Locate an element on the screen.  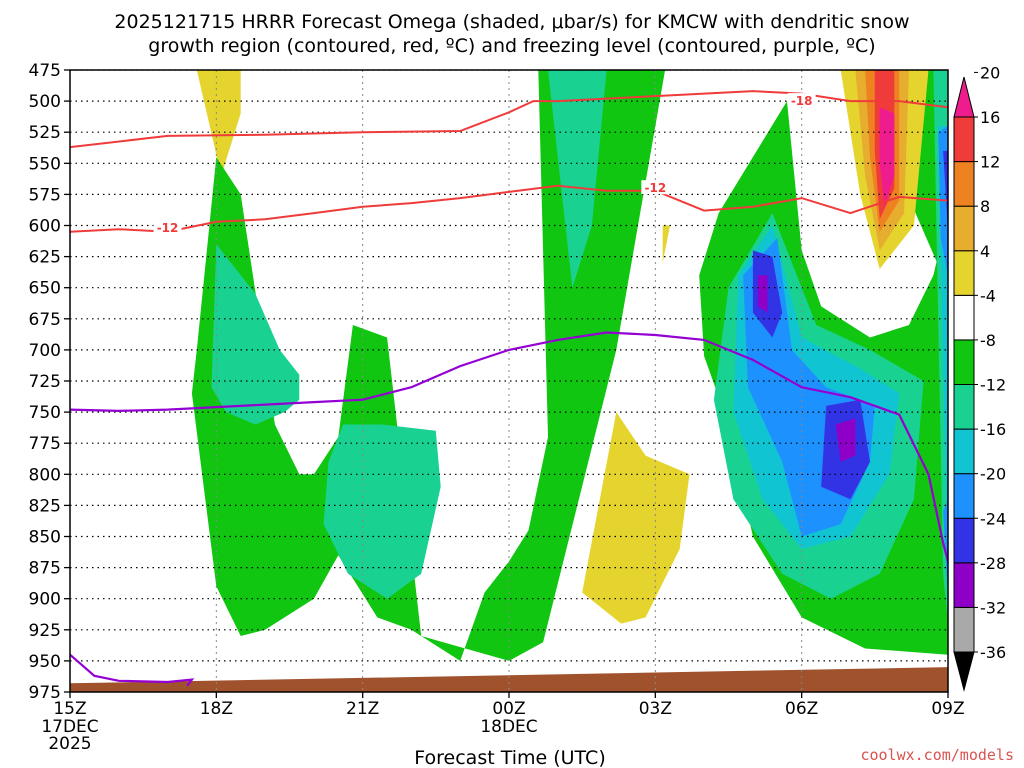
y-tick-label-20: 975 is located at coordinates (45, 693).